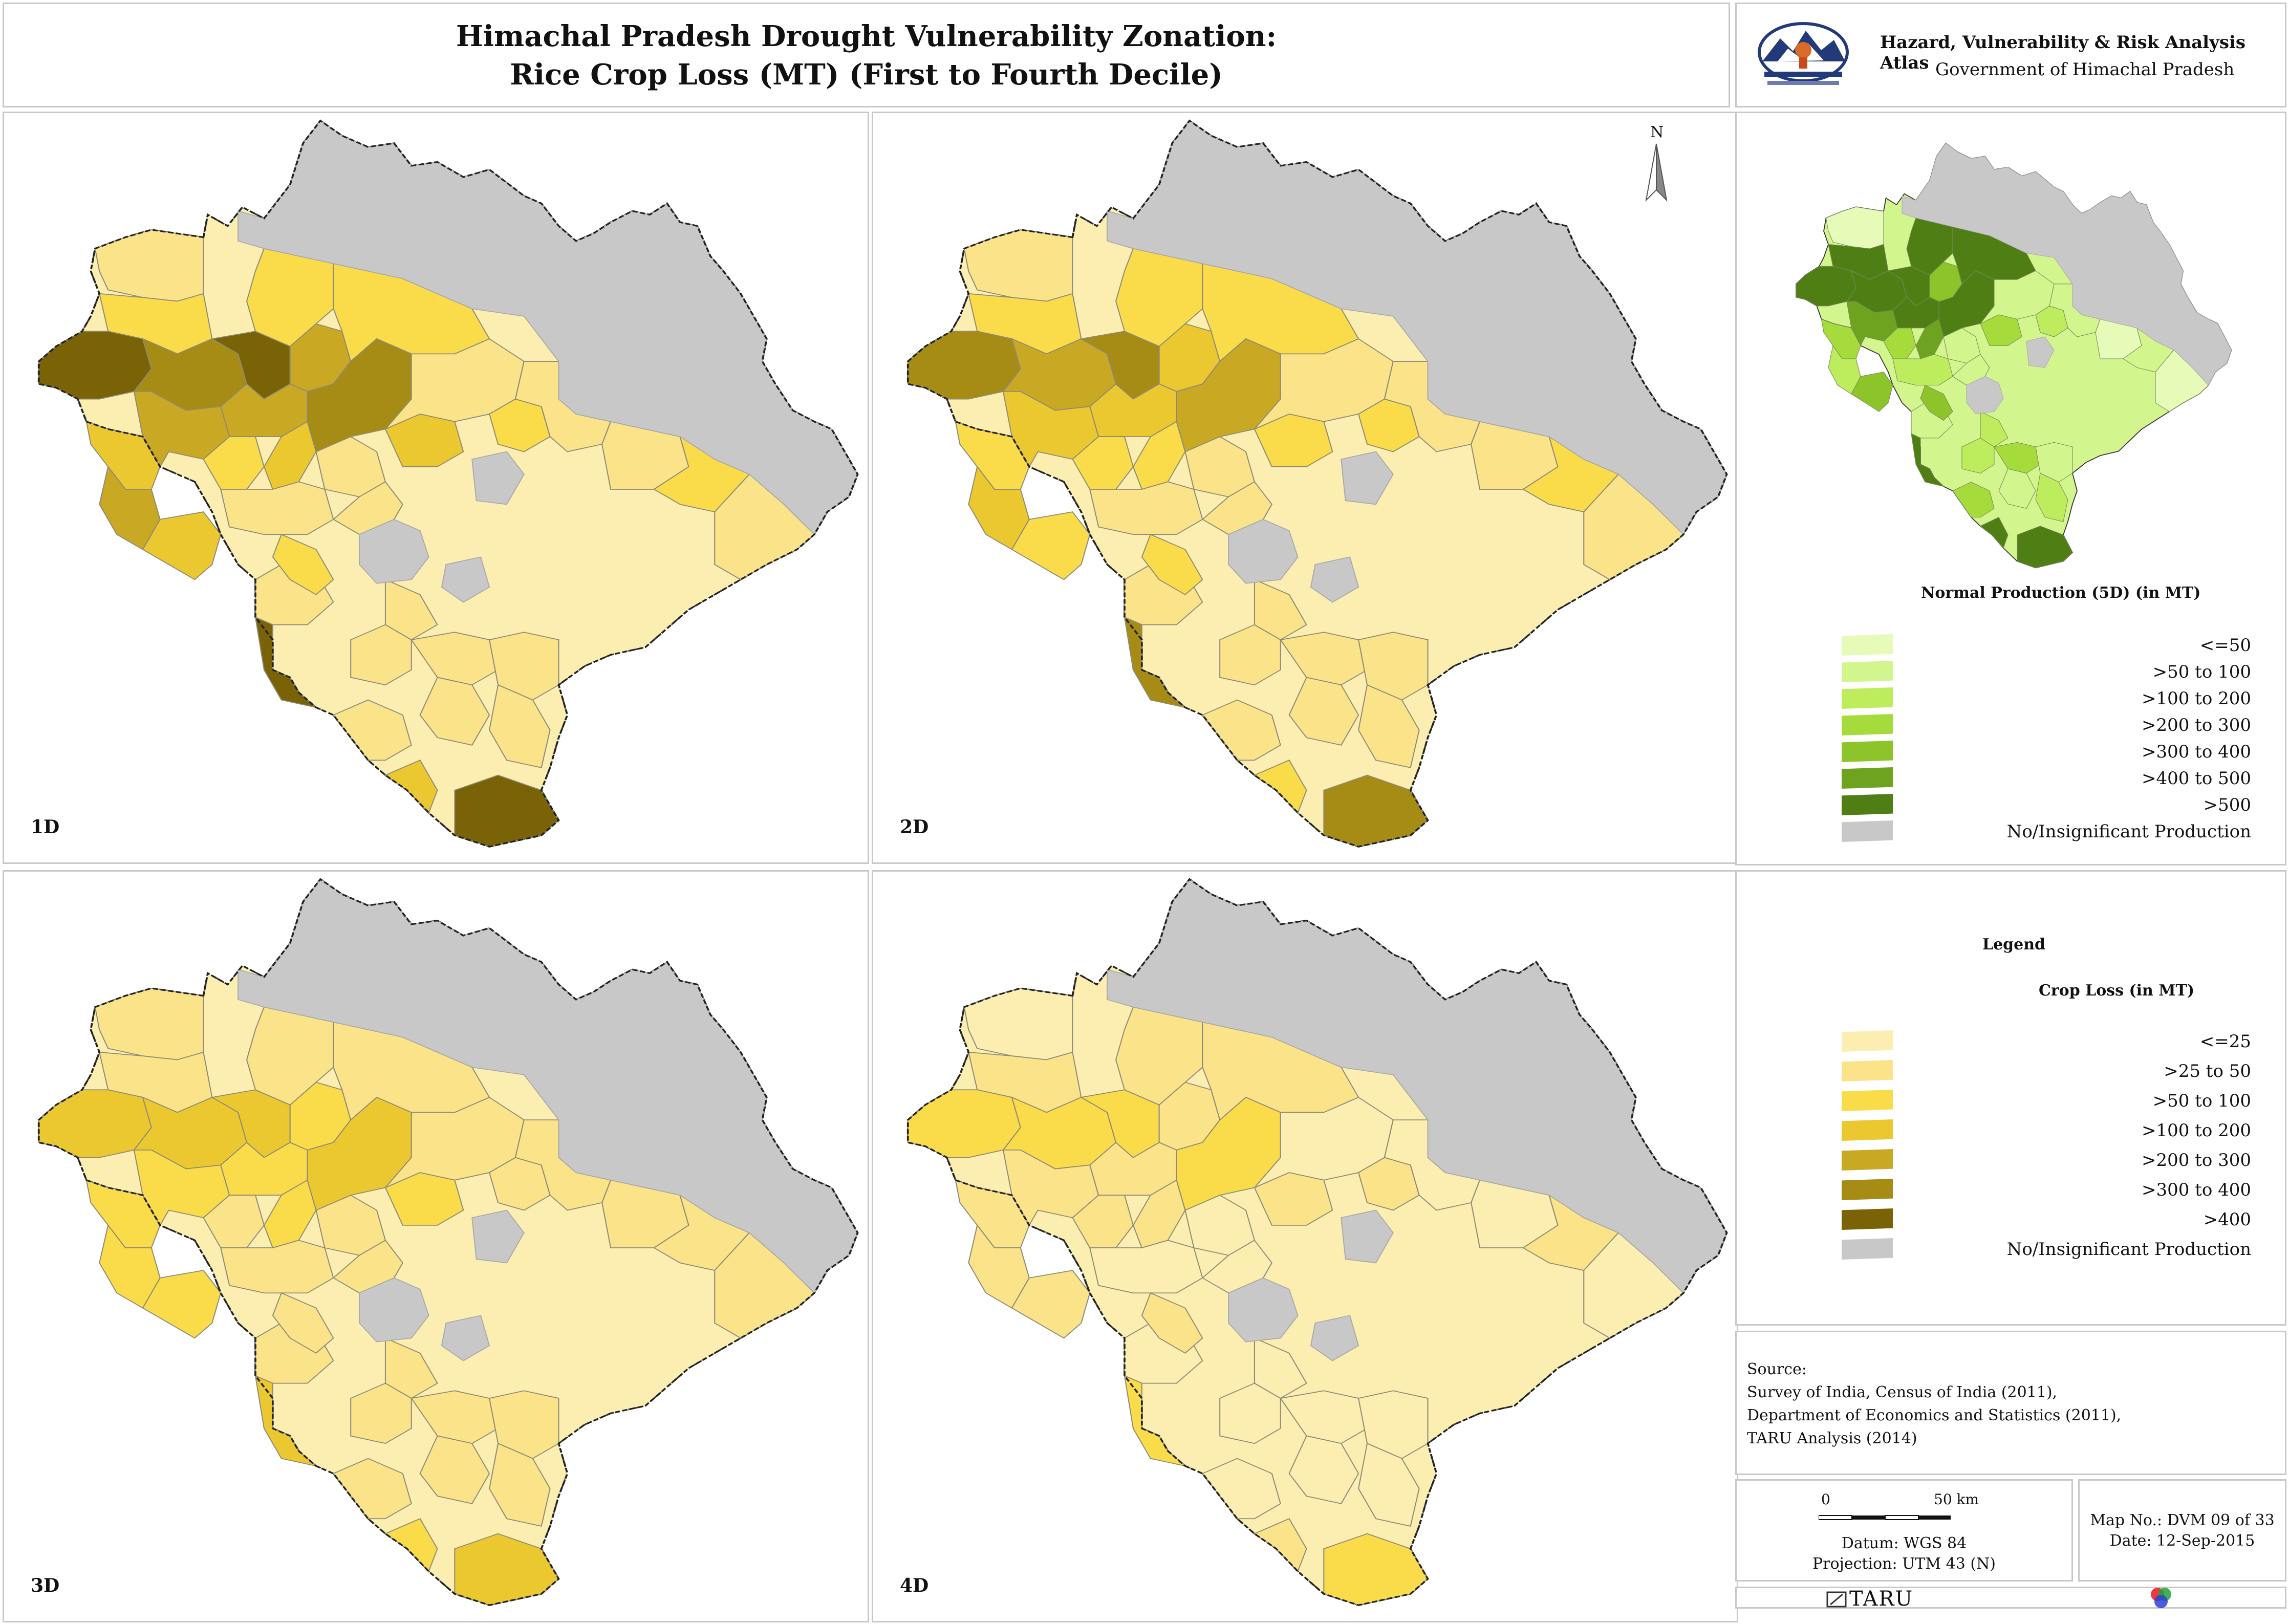 This screenshot has width=2289, height=1624. Describe the element at coordinates (2225, 645) in the screenshot. I see `legend-label: <=50` at that location.